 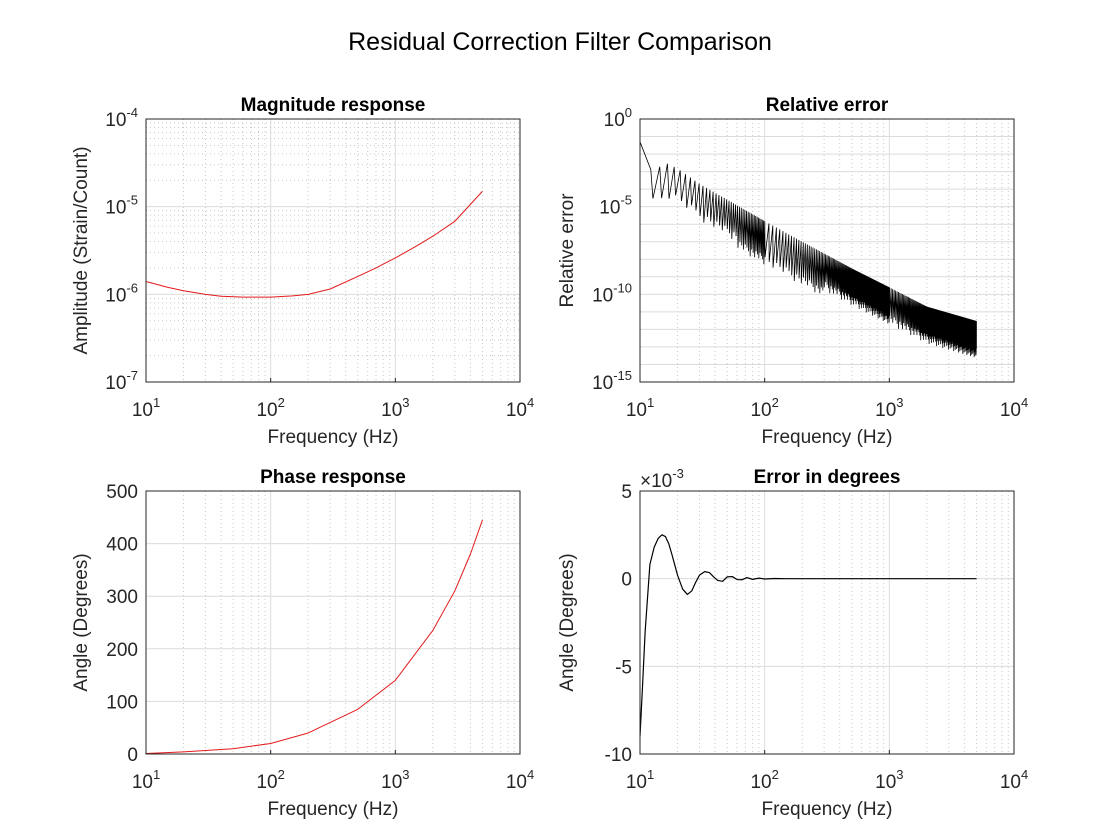 I want to click on y-tick-label: 300, so click(x=122, y=597).